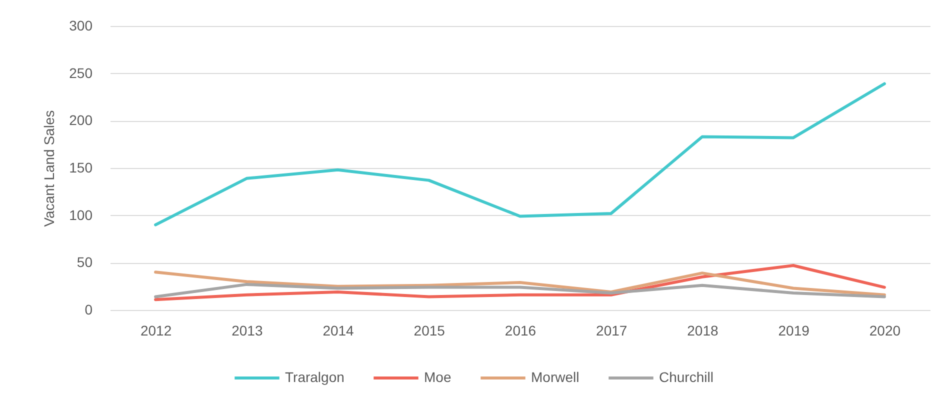  I want to click on y-tick-label: 200, so click(81, 120).